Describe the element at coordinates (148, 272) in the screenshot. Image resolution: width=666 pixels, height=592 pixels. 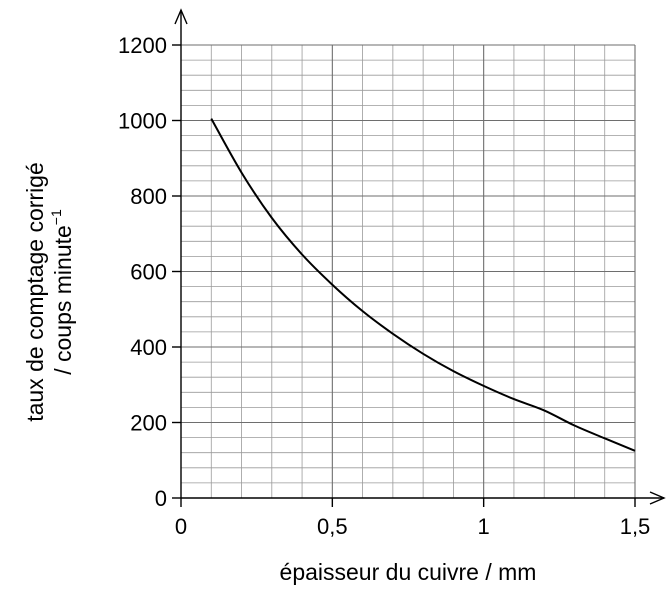
I see `y-tick-label: 600` at that location.